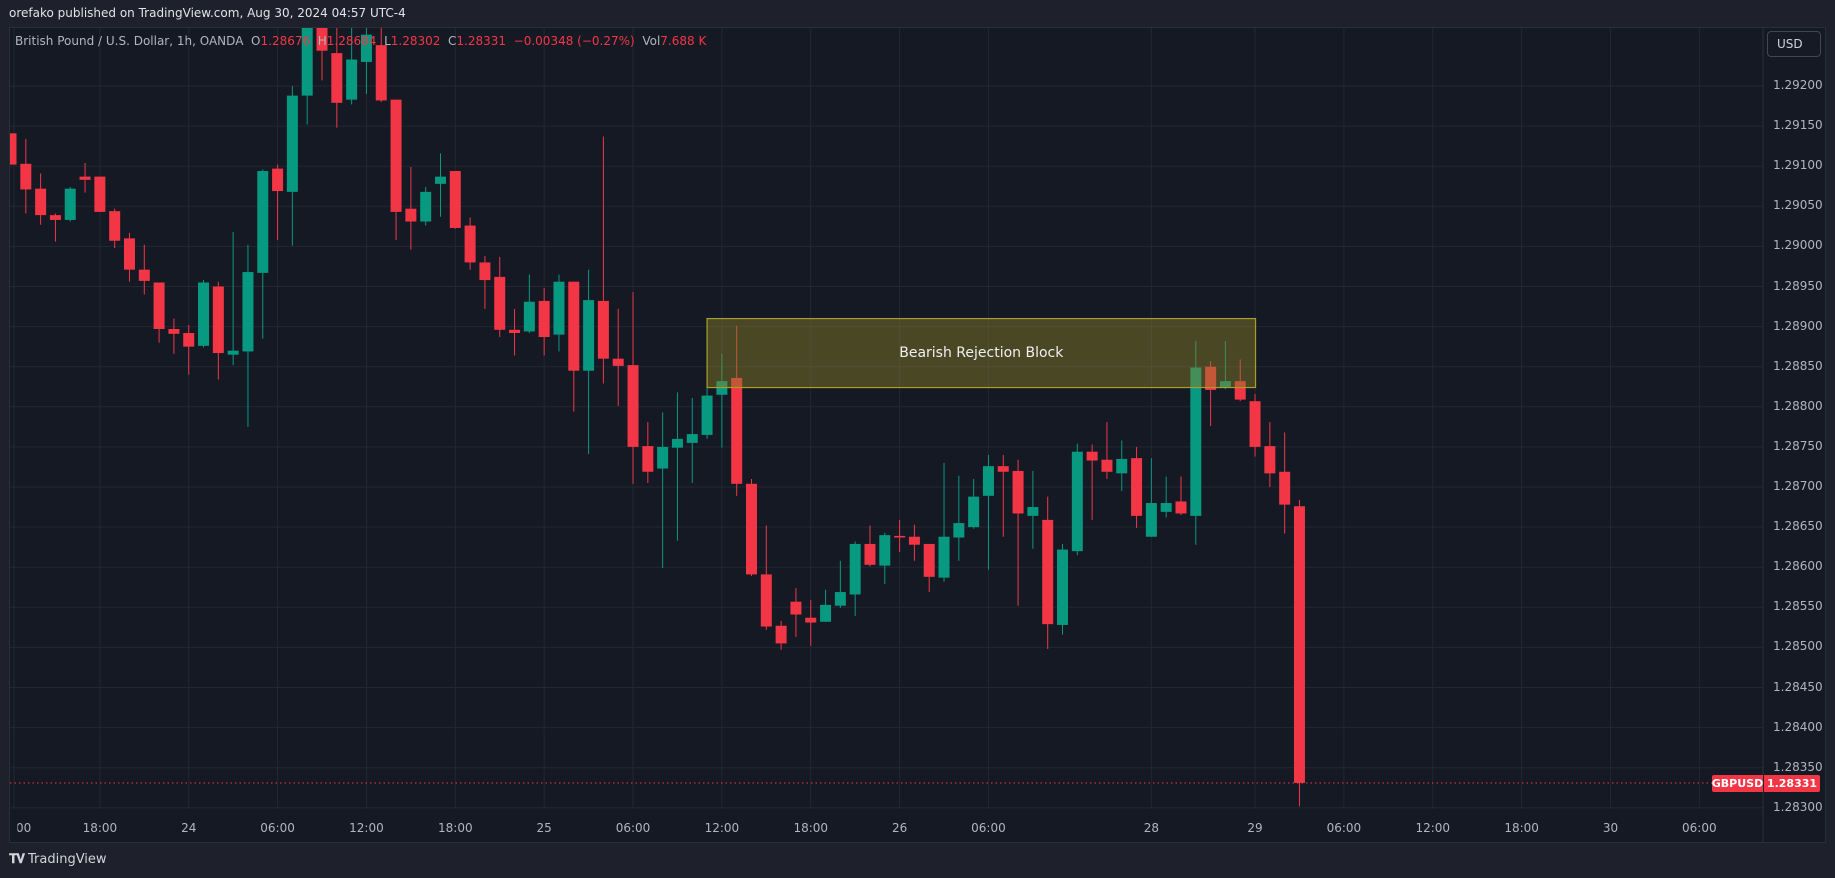 The height and width of the screenshot is (878, 1835). What do you see at coordinates (4, 435) in the screenshot?
I see `left-margin` at bounding box center [4, 435].